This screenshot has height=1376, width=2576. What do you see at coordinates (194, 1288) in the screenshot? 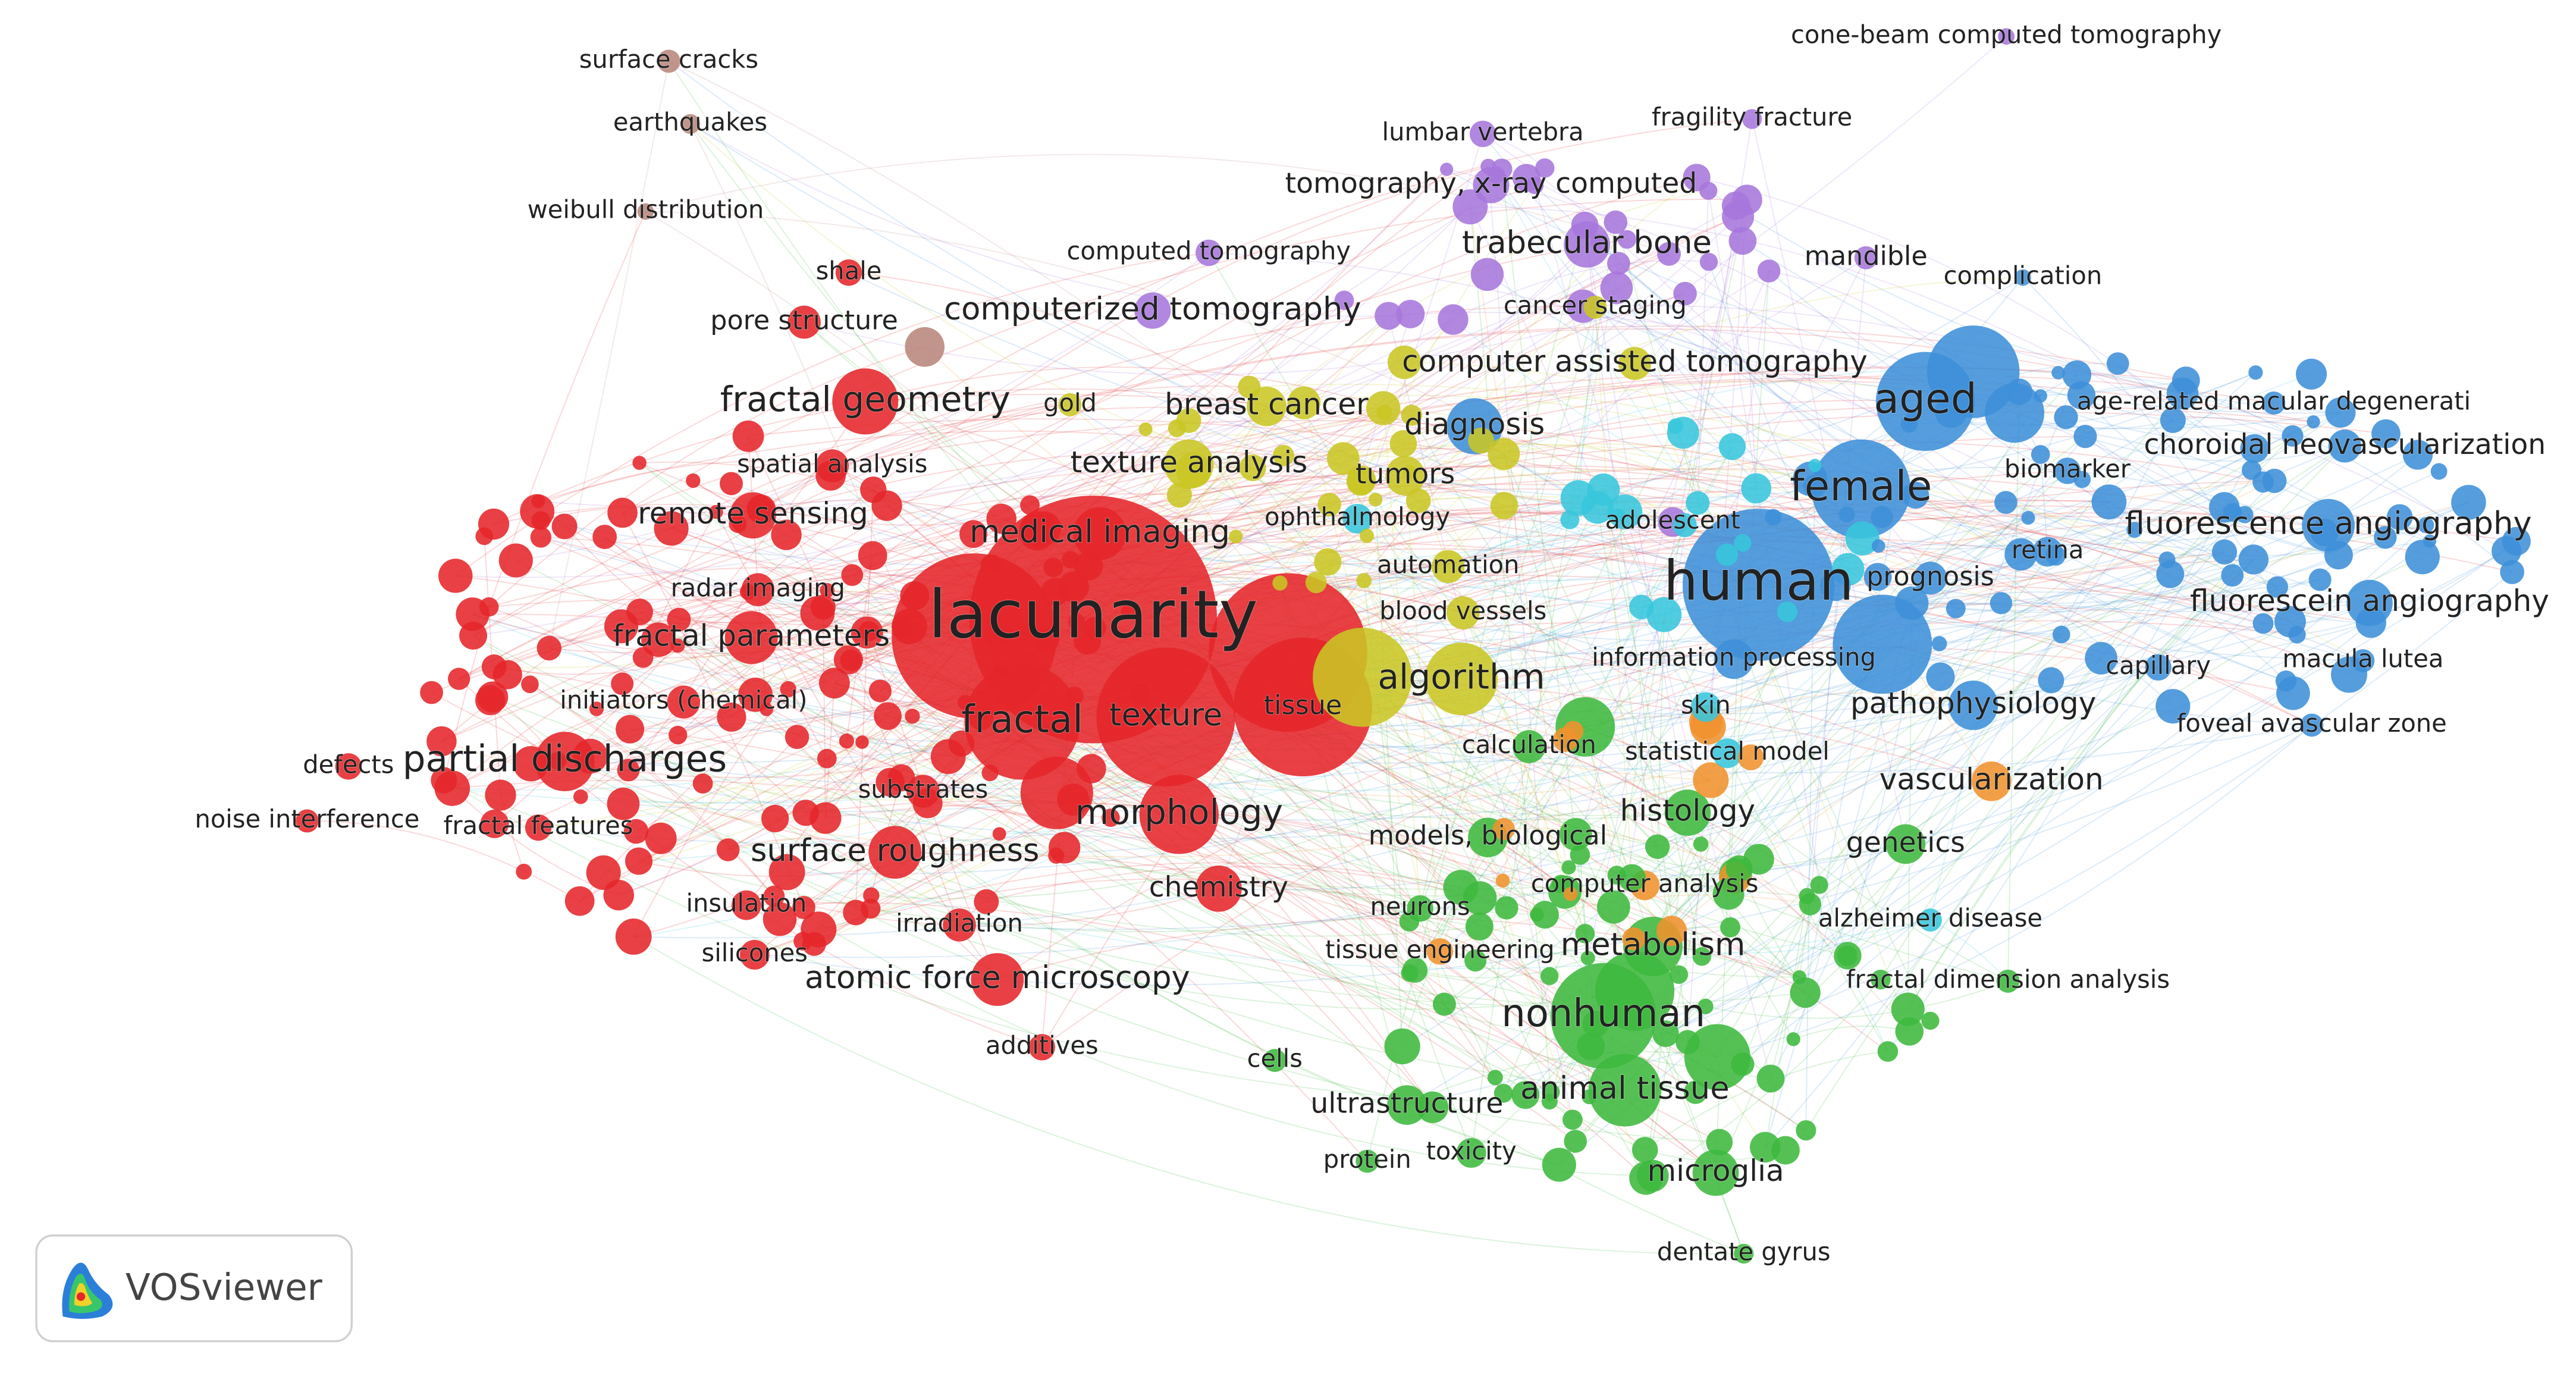
I see `logo: VOSviewer` at bounding box center [194, 1288].